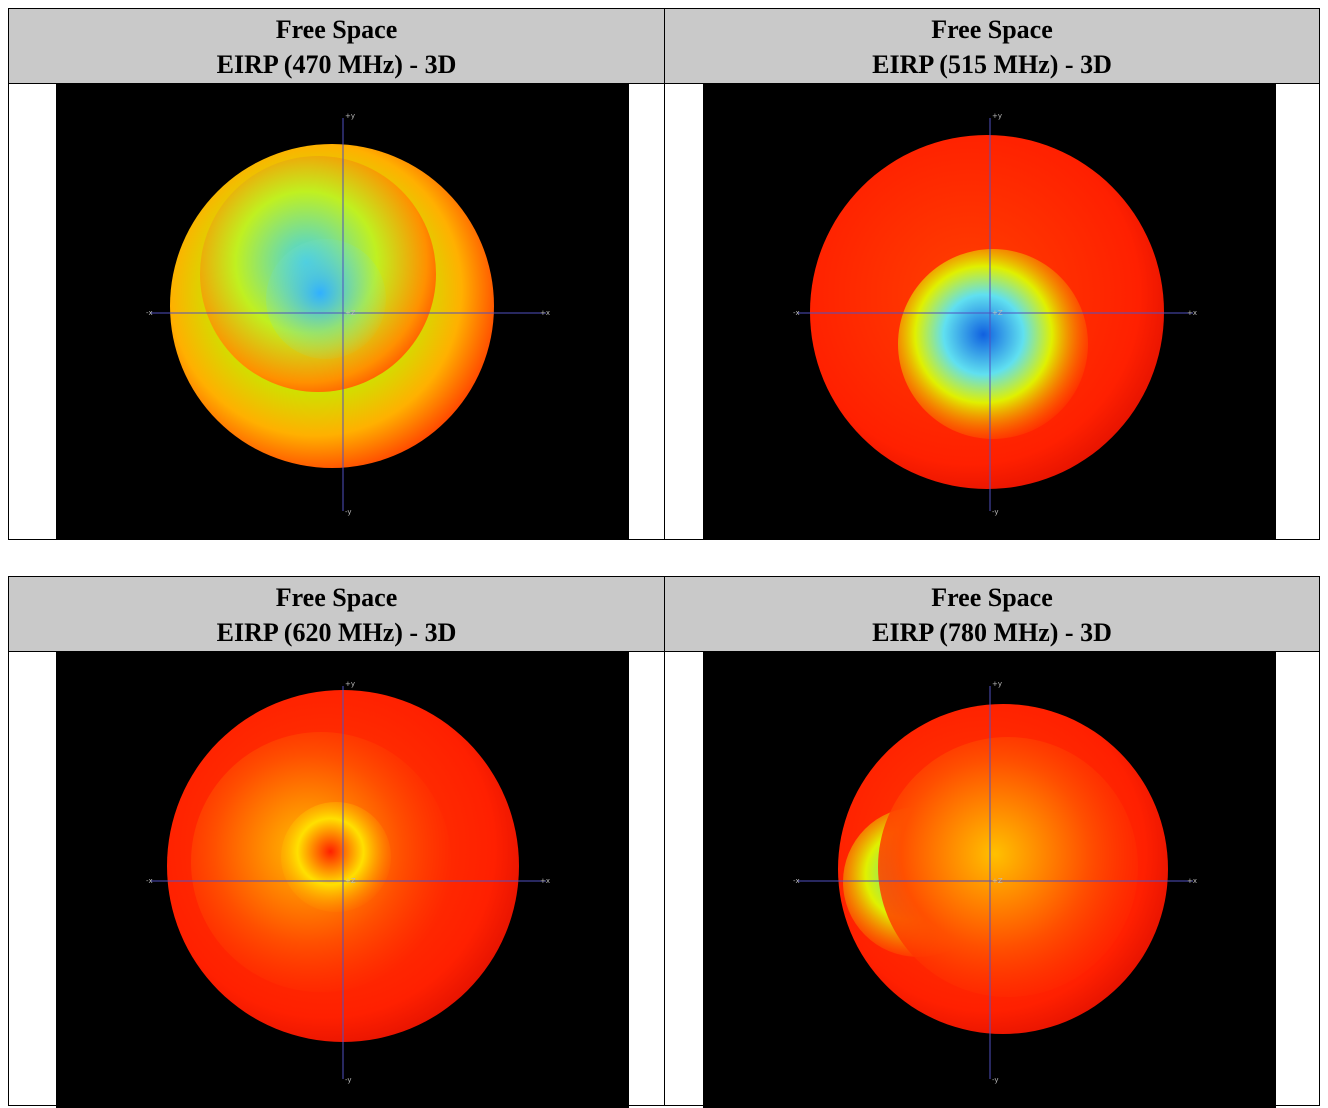 Image resolution: width=1328 pixels, height=1108 pixels. What do you see at coordinates (336, 64) in the screenshot?
I see `header-line: EIRP (470 MHz) - 3D` at bounding box center [336, 64].